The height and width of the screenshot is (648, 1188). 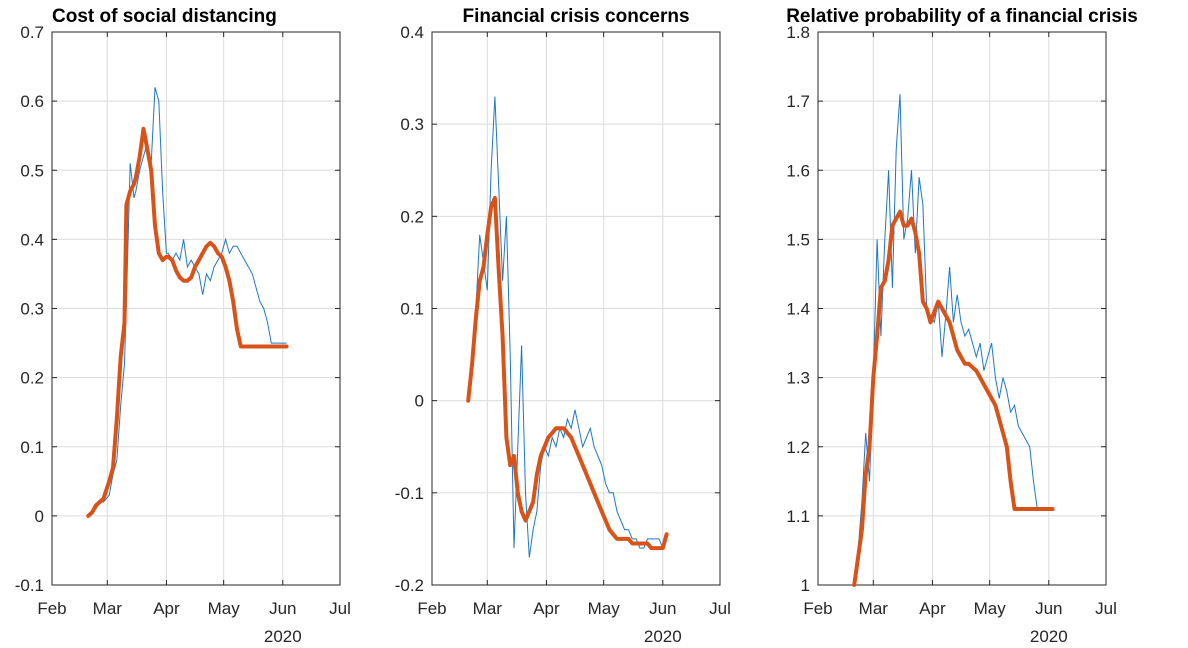 What do you see at coordinates (798, 239) in the screenshot?
I see `y-tick-label: 1.5` at bounding box center [798, 239].